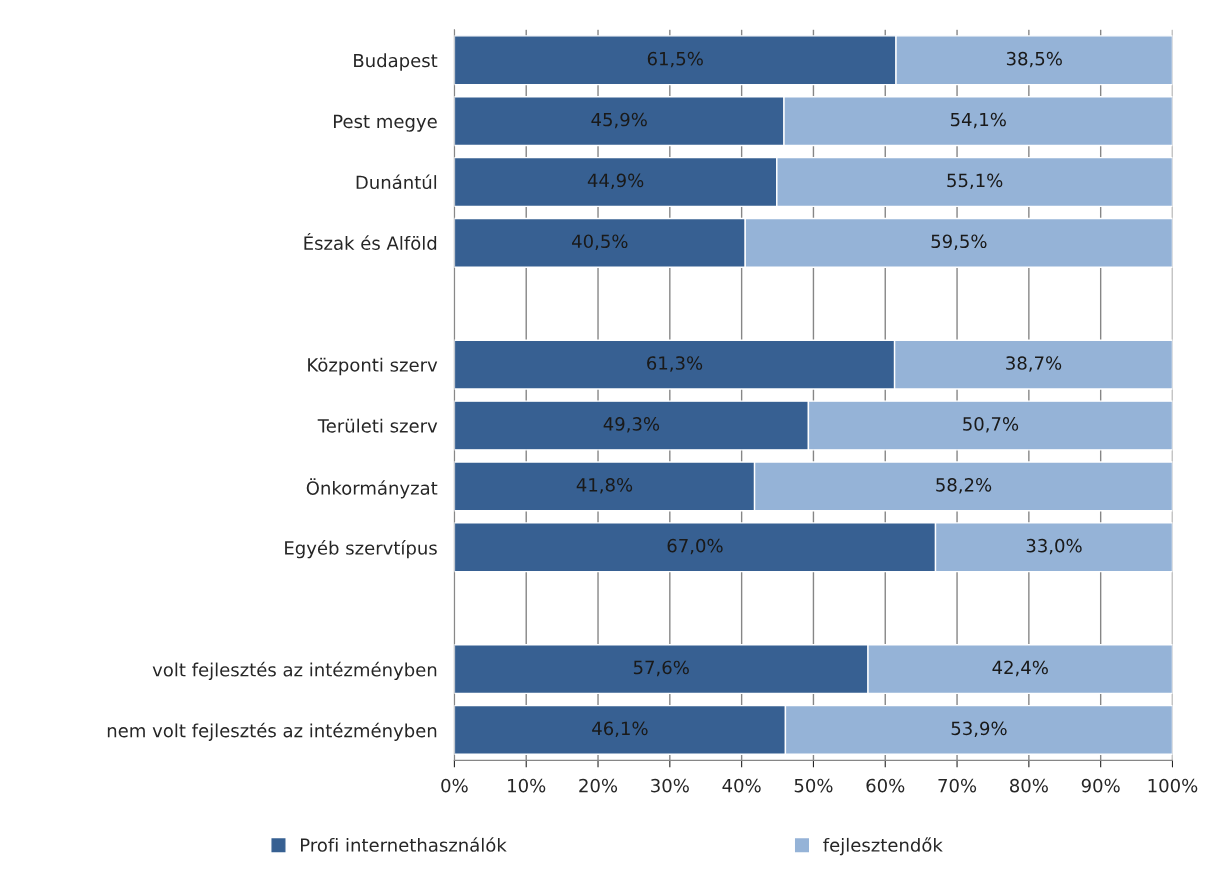  What do you see at coordinates (370, 241) in the screenshot?
I see `y-tick-label: Észak és Alföld` at bounding box center [370, 241].